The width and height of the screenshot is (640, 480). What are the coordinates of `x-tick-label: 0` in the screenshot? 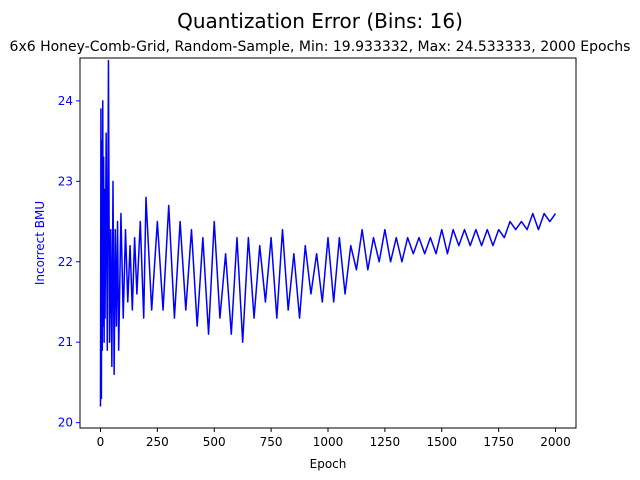 It's located at (101, 442).